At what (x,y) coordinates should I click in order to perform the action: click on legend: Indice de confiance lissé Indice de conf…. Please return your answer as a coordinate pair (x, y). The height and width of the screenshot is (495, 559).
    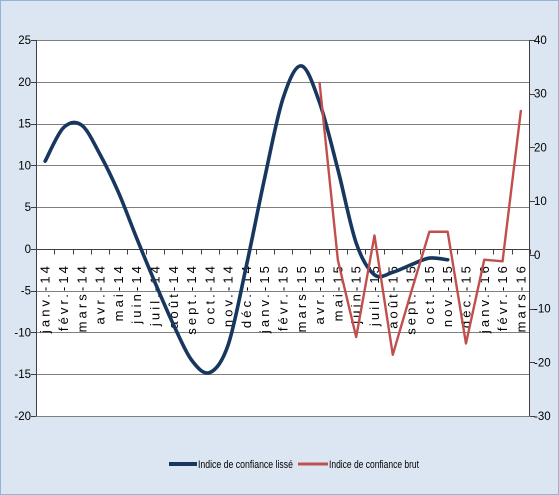
    Looking at the image, I should click on (294, 465).